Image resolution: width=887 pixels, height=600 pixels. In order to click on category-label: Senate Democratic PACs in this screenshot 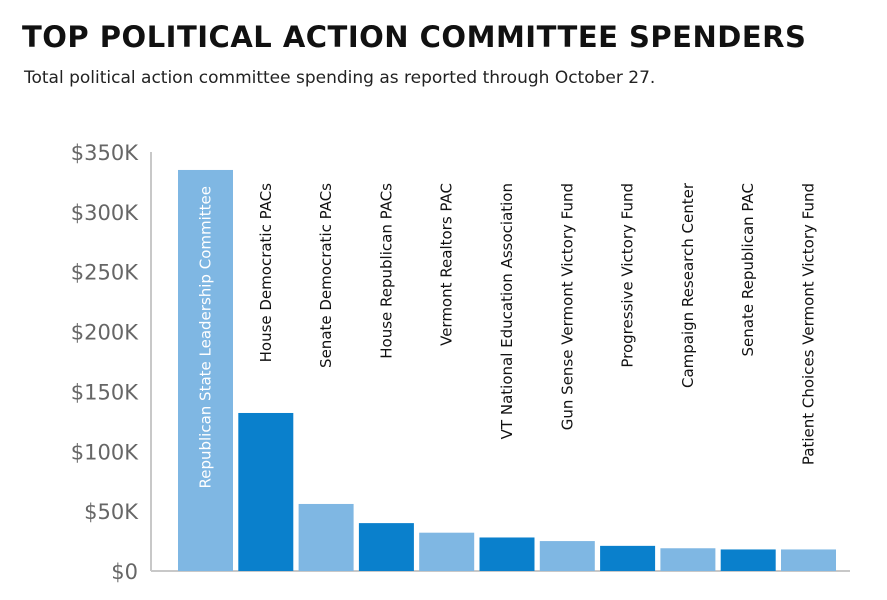, I will do `click(326, 275)`.